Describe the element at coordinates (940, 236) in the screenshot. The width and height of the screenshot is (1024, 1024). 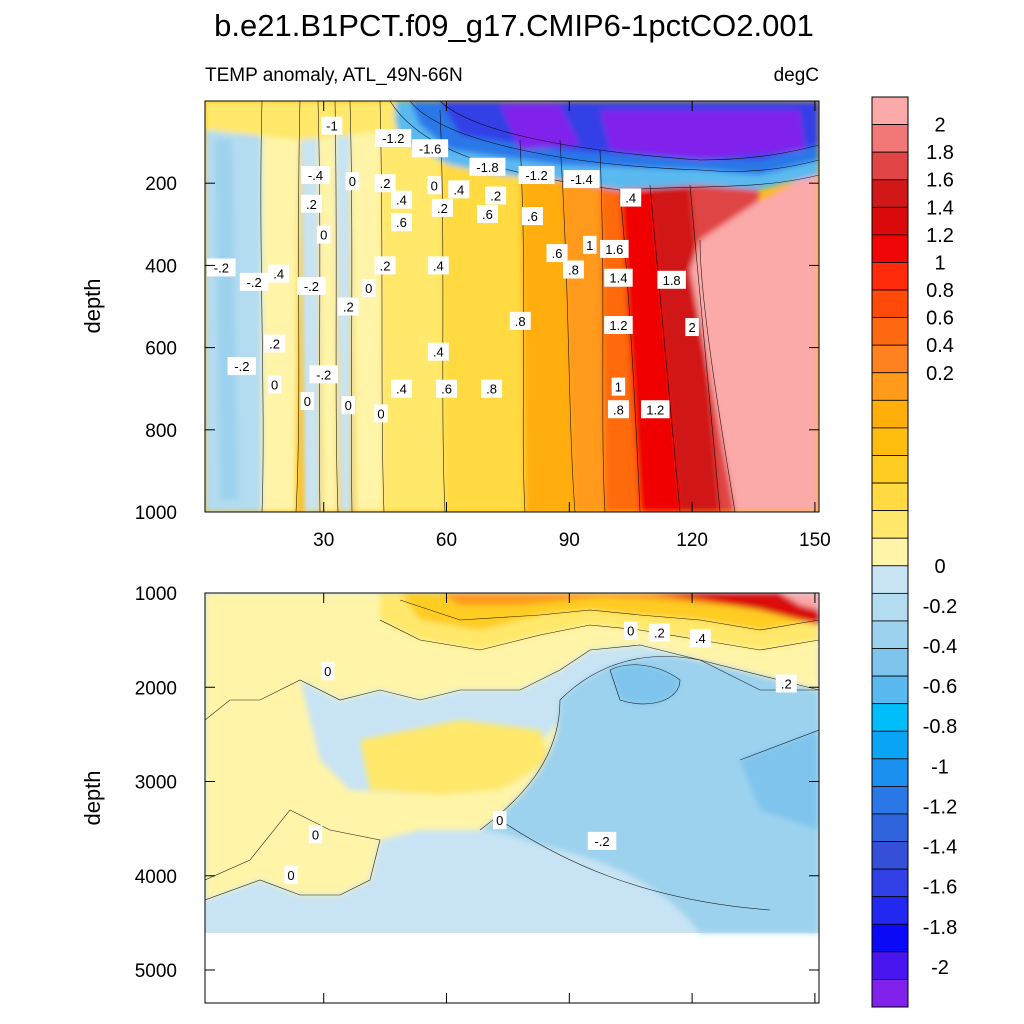
I see `colorbar-label: 1.2` at that location.